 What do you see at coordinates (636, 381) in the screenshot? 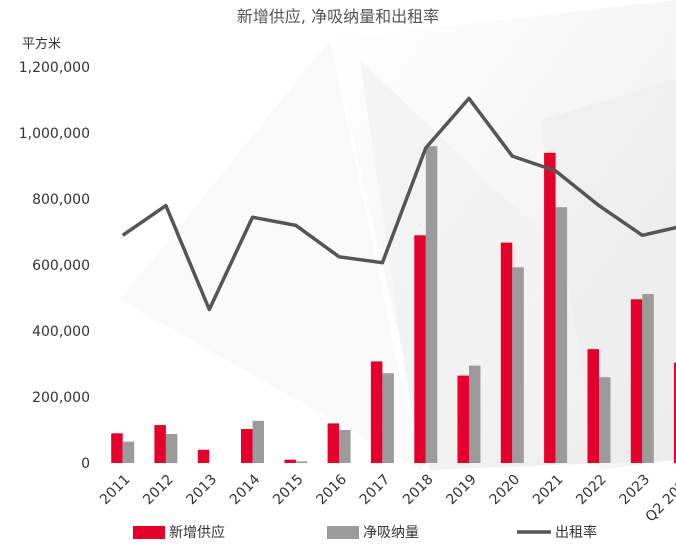
I see `bar-new-supply-2023` at bounding box center [636, 381].